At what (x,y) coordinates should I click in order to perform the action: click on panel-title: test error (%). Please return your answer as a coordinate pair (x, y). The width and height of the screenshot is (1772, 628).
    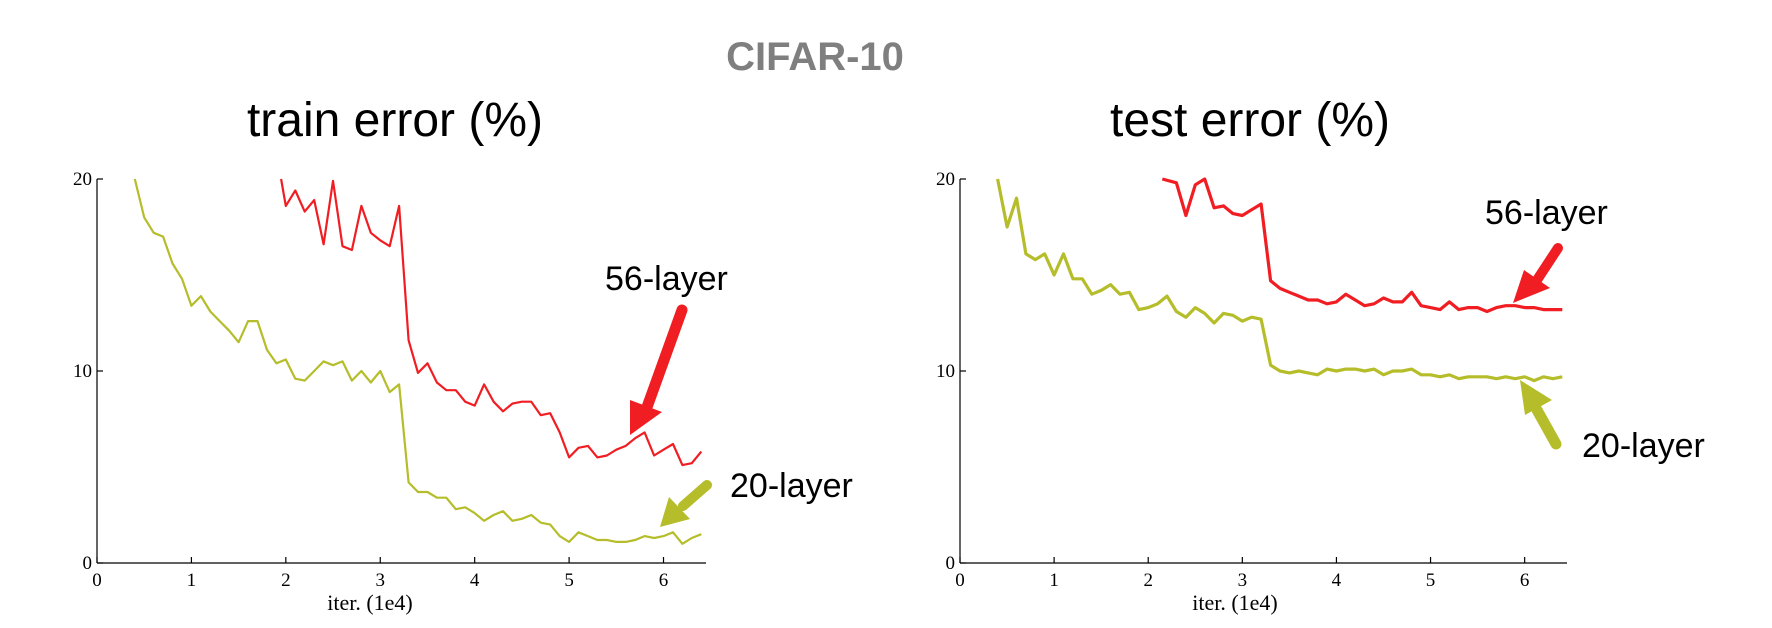
    Looking at the image, I should click on (1250, 120).